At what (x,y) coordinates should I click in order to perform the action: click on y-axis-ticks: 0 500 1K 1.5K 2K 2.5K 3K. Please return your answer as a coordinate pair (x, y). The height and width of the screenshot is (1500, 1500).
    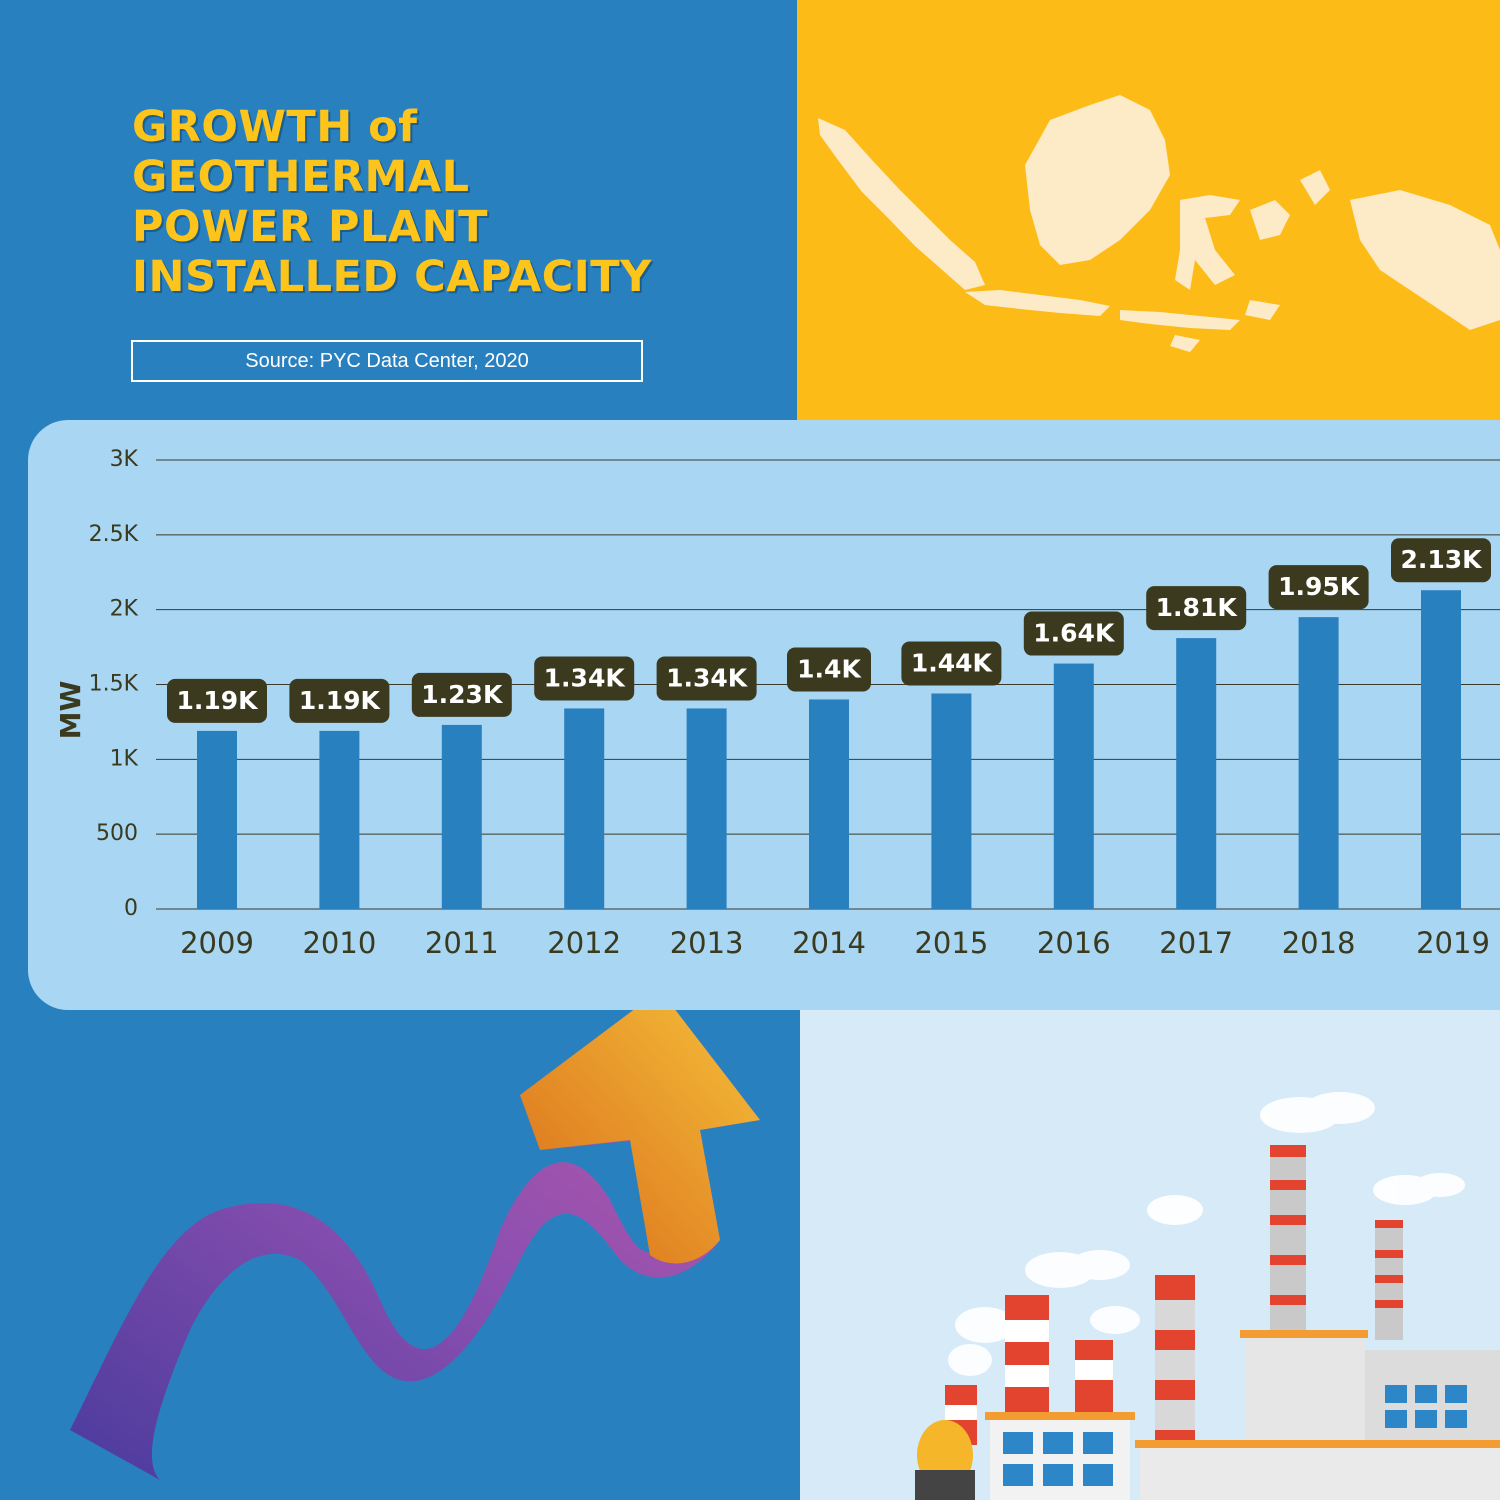
    Looking at the image, I should click on (114, 684).